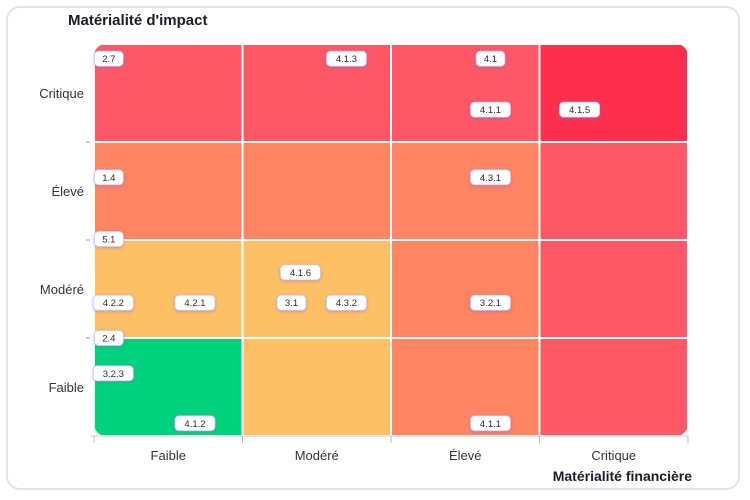 The height and width of the screenshot is (500, 750). I want to click on topic-badge: 4.1.5, so click(579, 109).